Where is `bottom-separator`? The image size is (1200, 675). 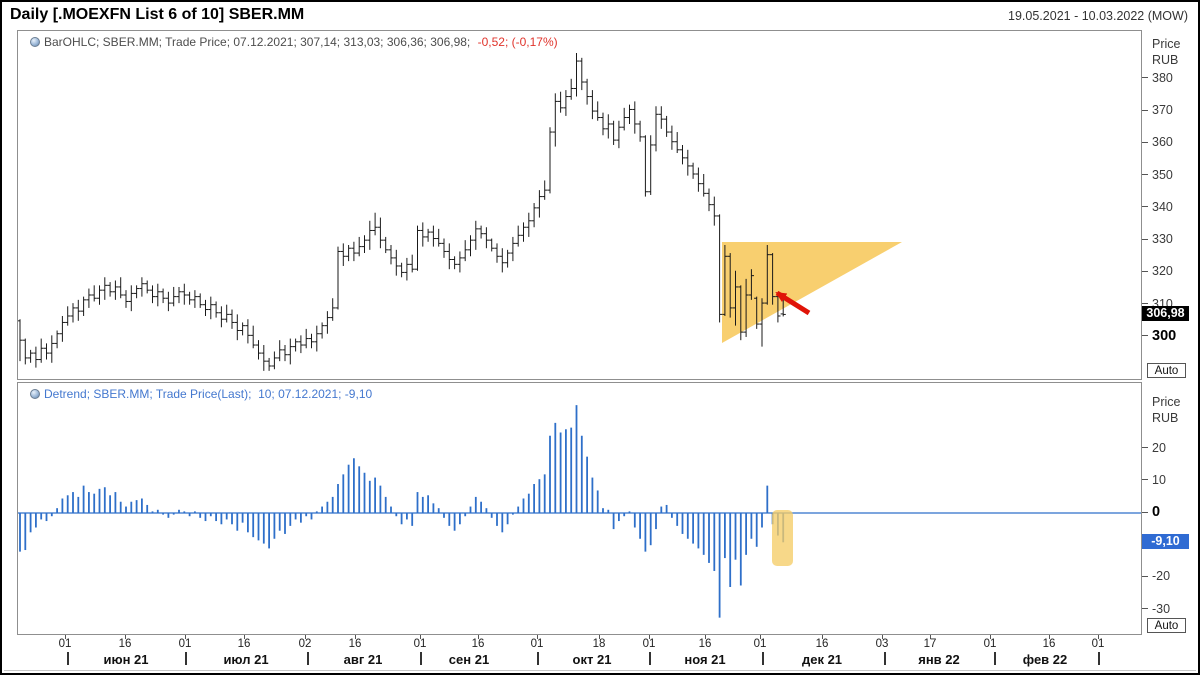
bottom-separator is located at coordinates (600, 670).